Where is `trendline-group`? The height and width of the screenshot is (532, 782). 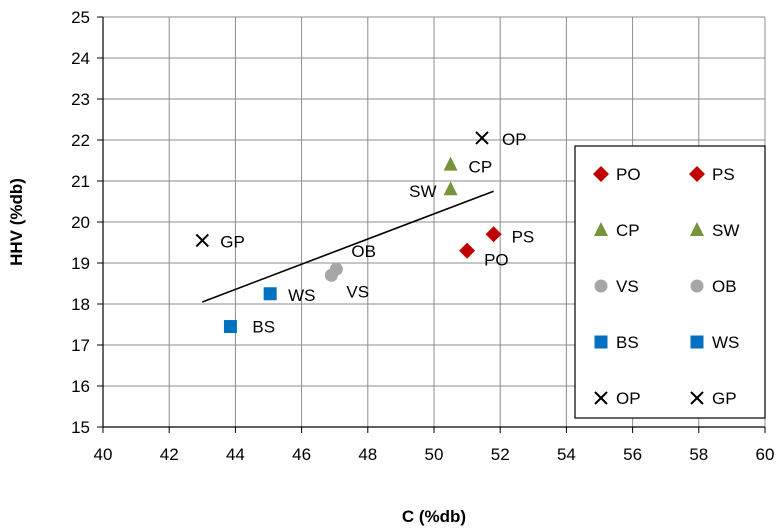 trendline-group is located at coordinates (348, 246).